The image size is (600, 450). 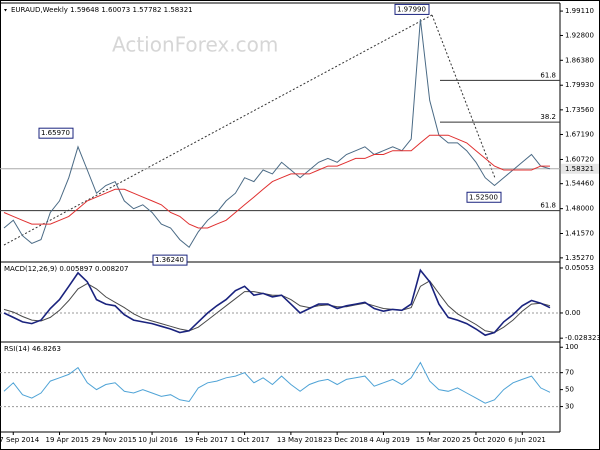 I want to click on x-tick-label: 7 Sep 2014, so click(x=20, y=440).